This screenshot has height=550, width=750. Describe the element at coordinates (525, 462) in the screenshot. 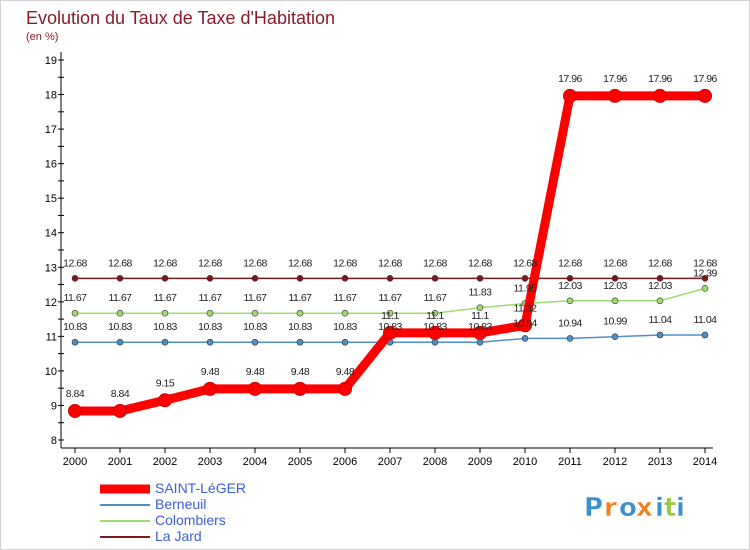

I see `x-tick-label: 2010` at that location.